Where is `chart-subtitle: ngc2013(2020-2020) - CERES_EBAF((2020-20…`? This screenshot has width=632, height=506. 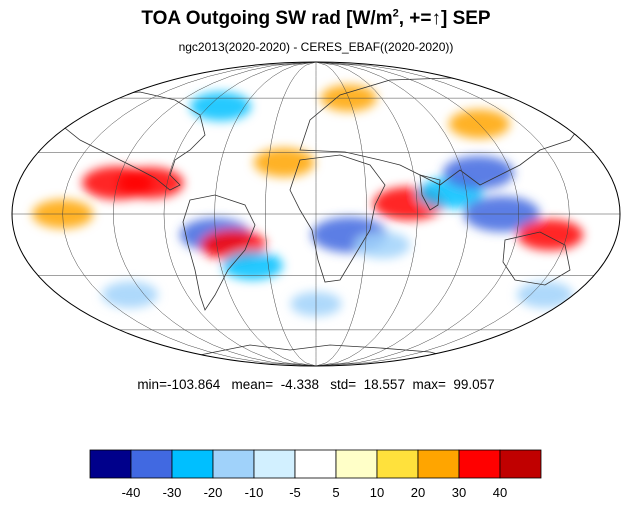
chart-subtitle: ngc2013(2020-2020) - CERES_EBAF((2020-20… is located at coordinates (316, 47).